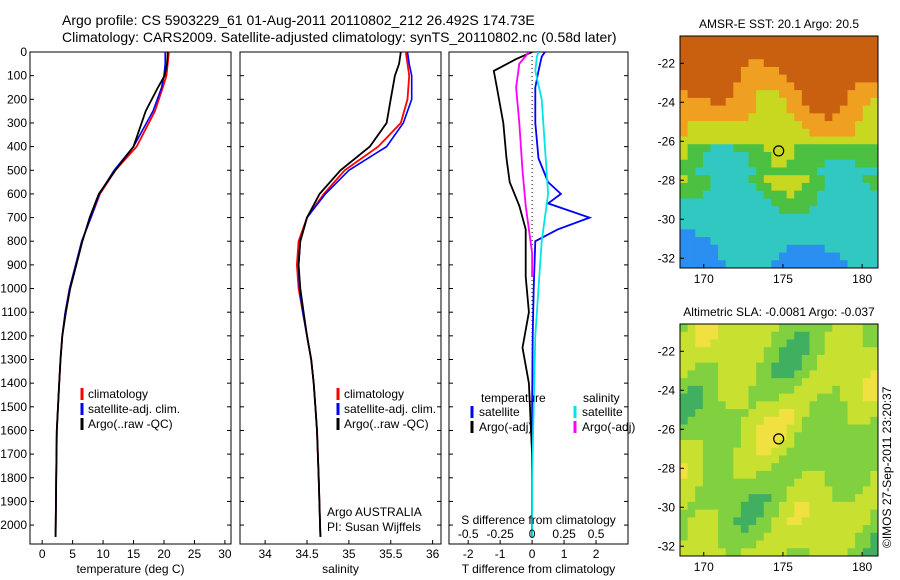 The width and height of the screenshot is (900, 580). Describe the element at coordinates (13, 501) in the screenshot. I see `depth-tick-label: 1900` at that location.